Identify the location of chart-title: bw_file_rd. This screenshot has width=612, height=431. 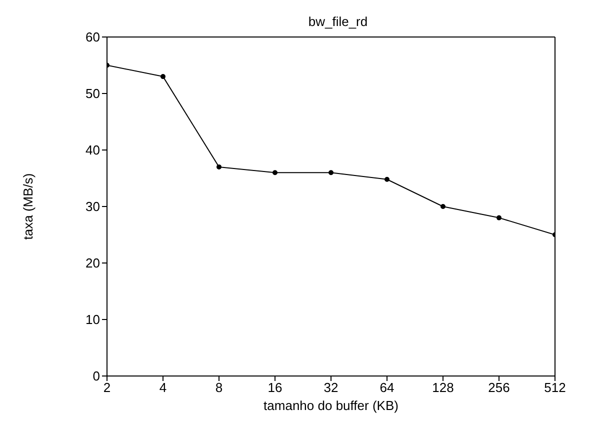
(338, 21).